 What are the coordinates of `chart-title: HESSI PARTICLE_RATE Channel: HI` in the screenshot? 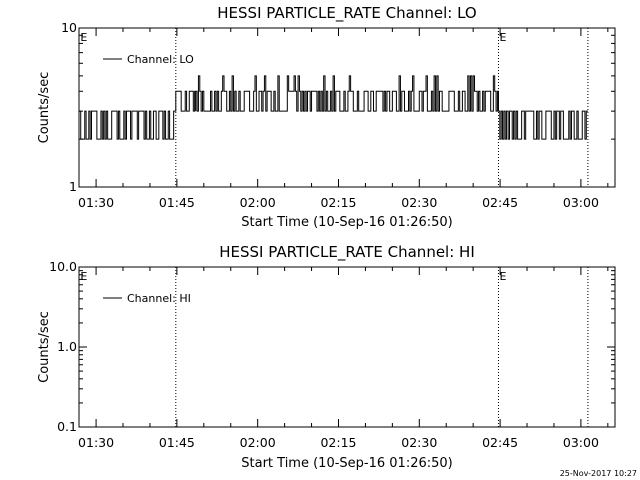 It's located at (347, 252).